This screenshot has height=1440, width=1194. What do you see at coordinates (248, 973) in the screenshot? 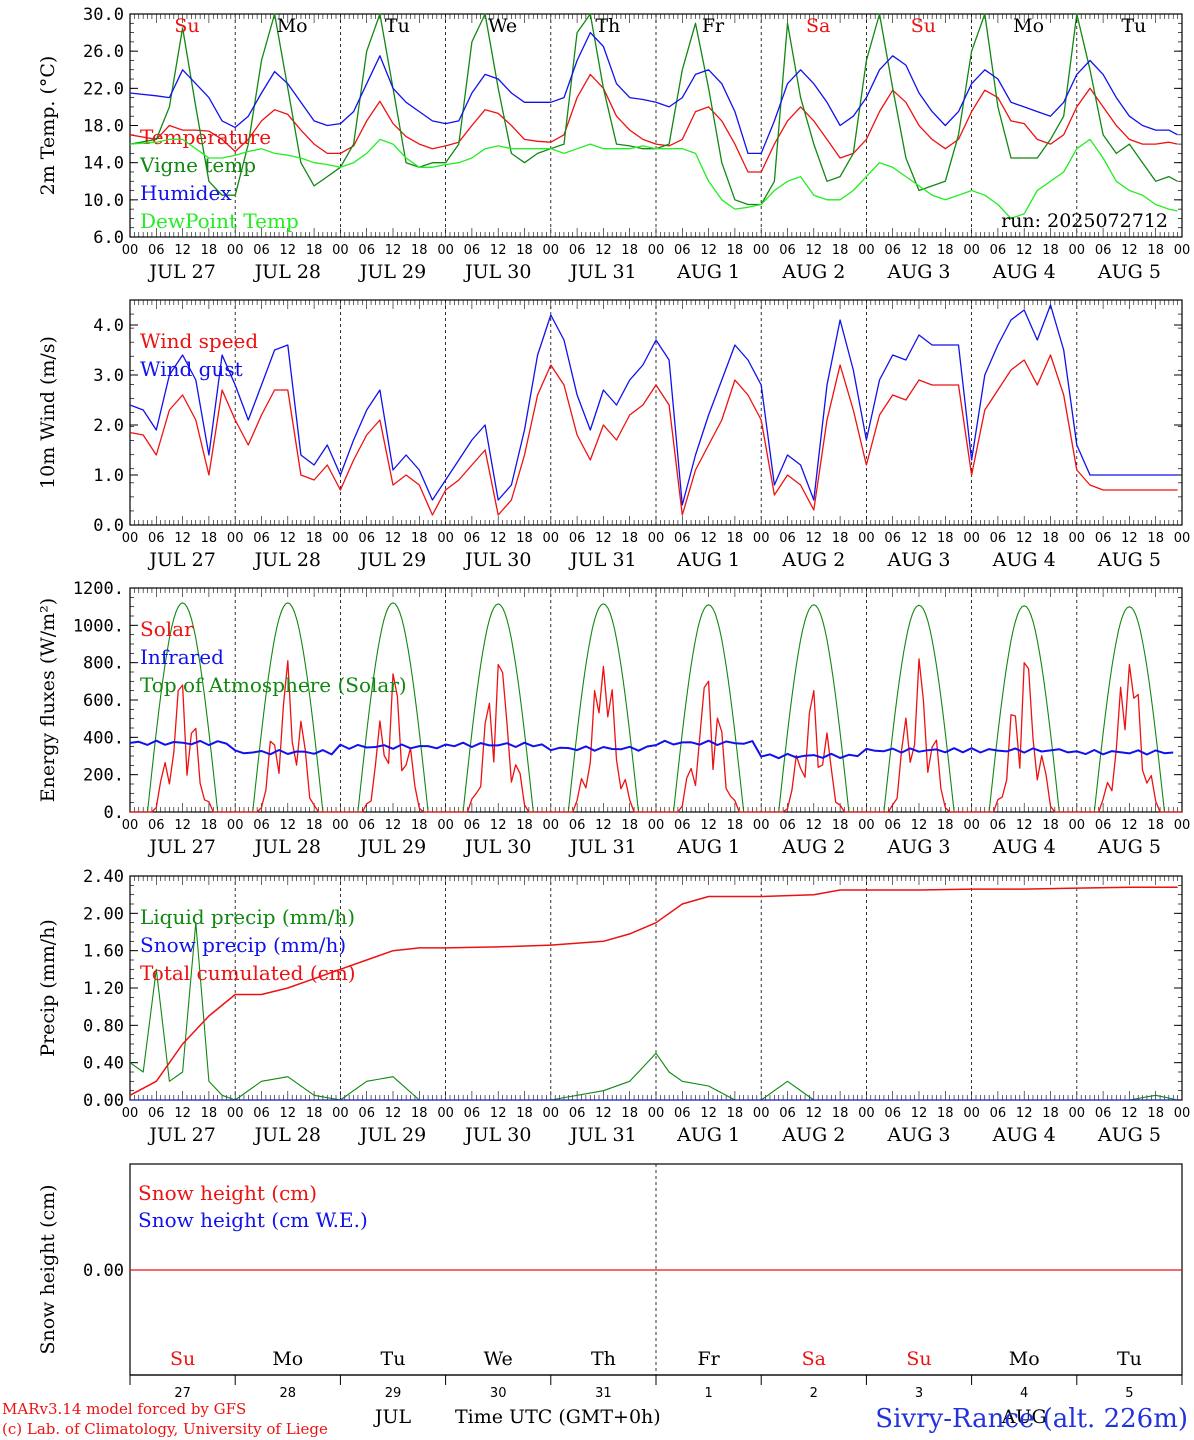
I see `legend-entry: Total cumulated (cm)` at bounding box center [248, 973].